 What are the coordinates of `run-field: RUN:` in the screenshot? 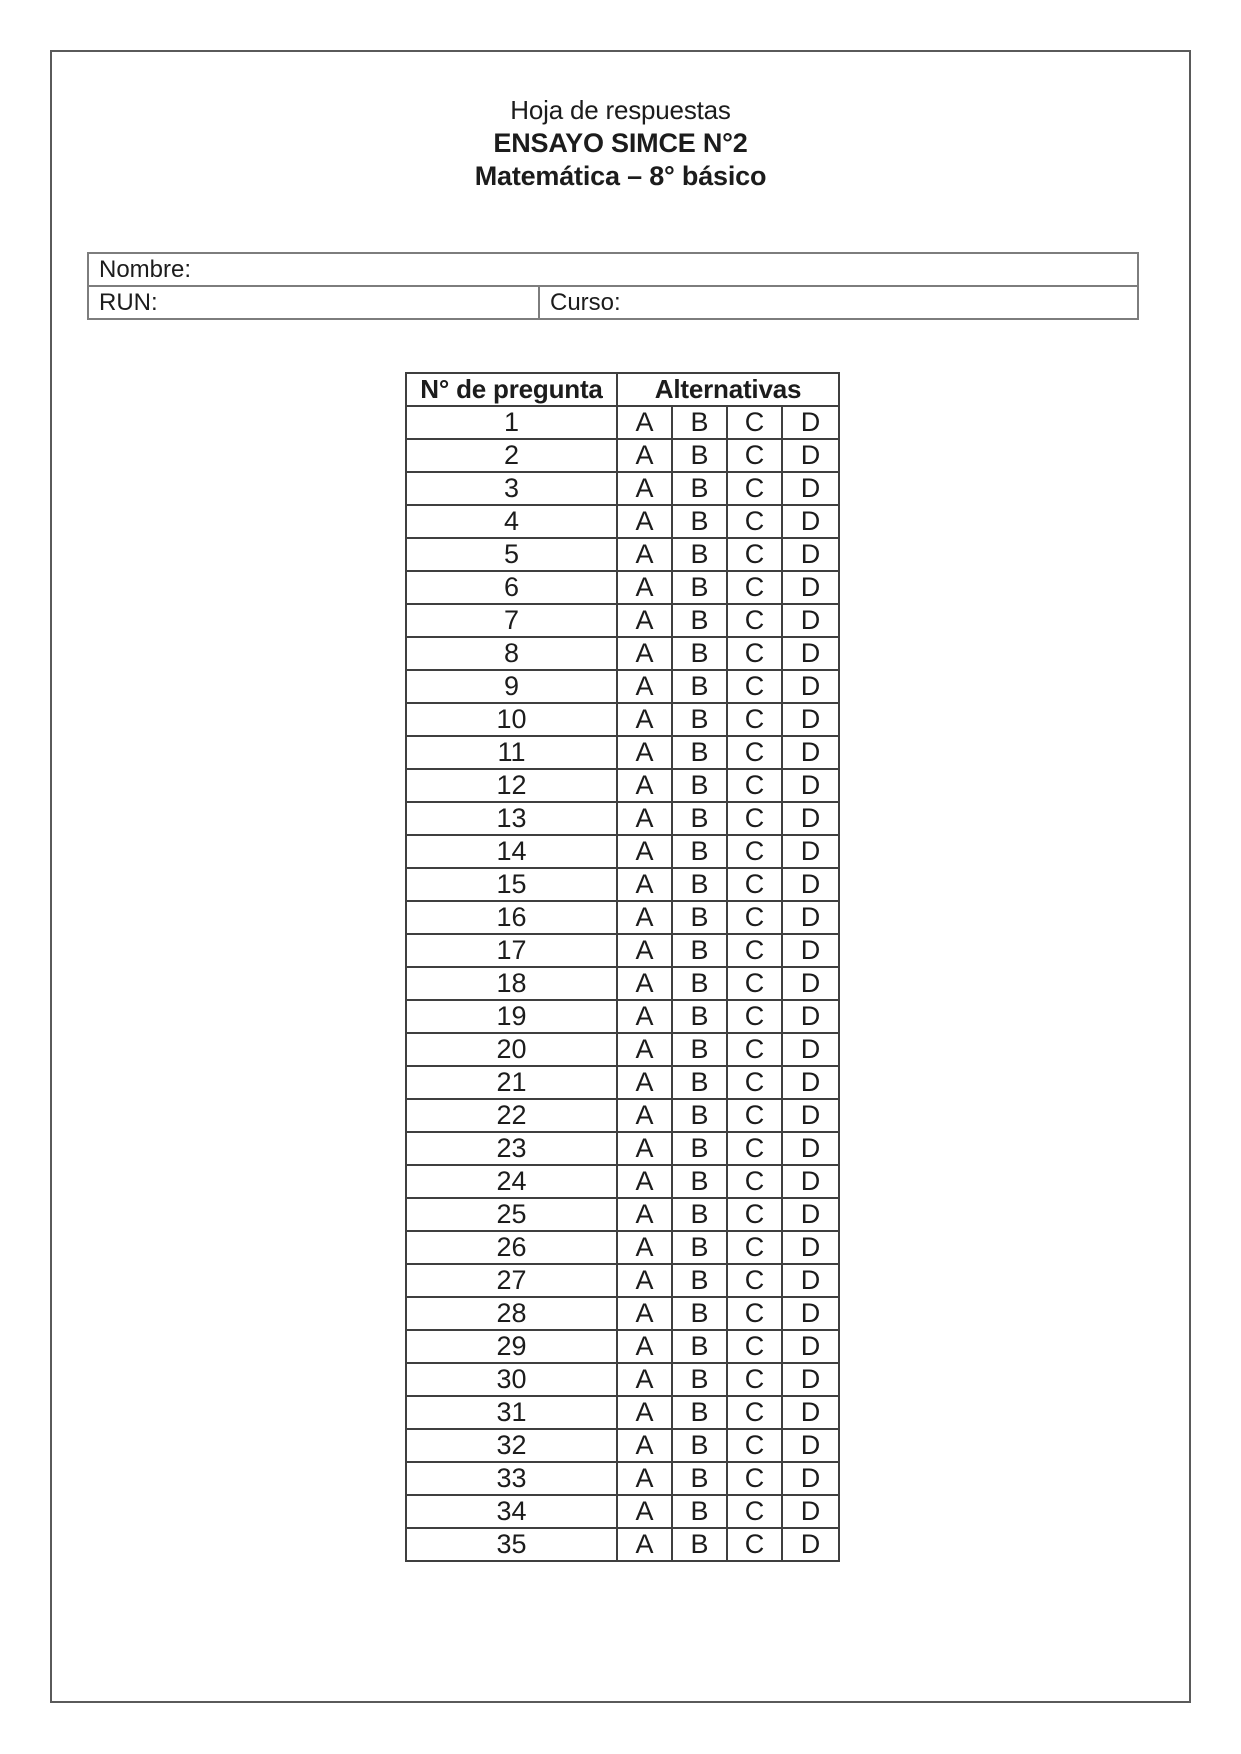 It's located at (313, 302).